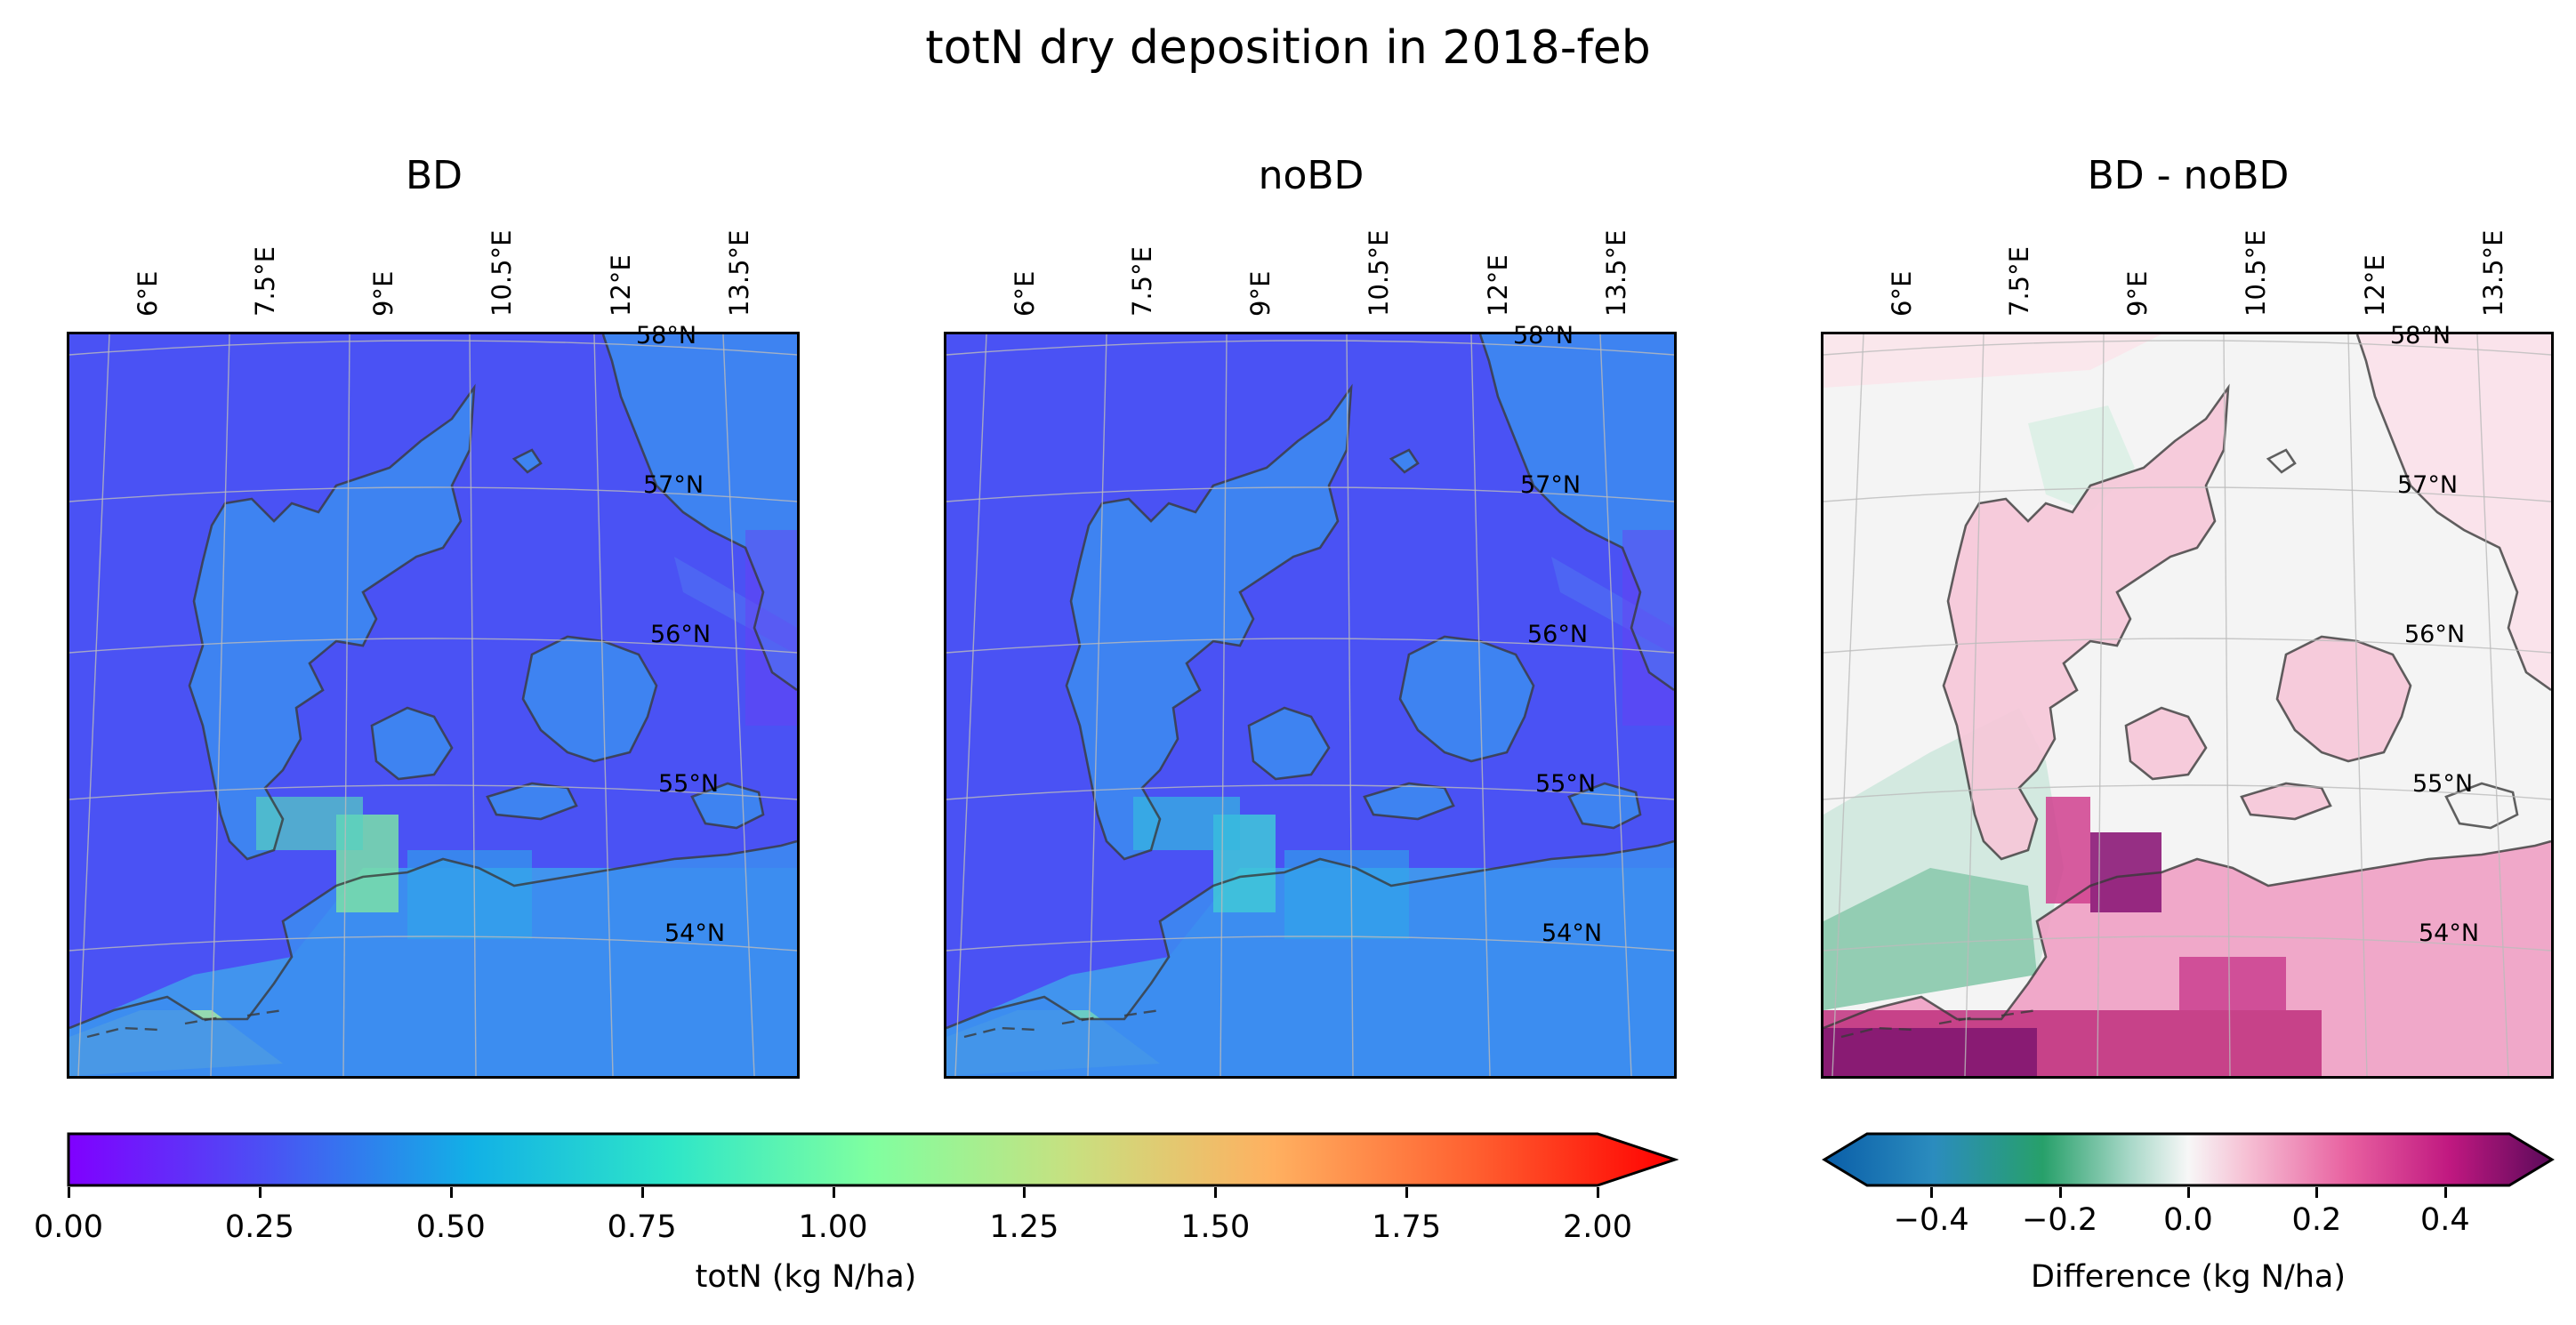 The width and height of the screenshot is (2576, 1325). What do you see at coordinates (1597, 1227) in the screenshot?
I see `colorbar-totn-tick-label: 2.00` at bounding box center [1597, 1227].